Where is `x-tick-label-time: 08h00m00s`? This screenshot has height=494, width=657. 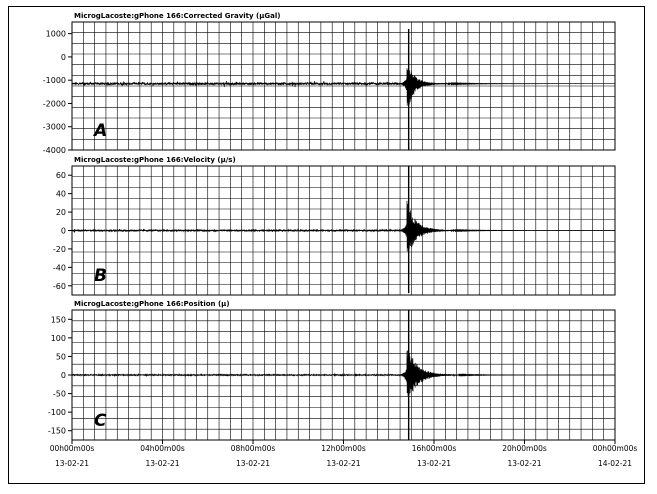 x-tick-label-time: 08h00m00s is located at coordinates (253, 448).